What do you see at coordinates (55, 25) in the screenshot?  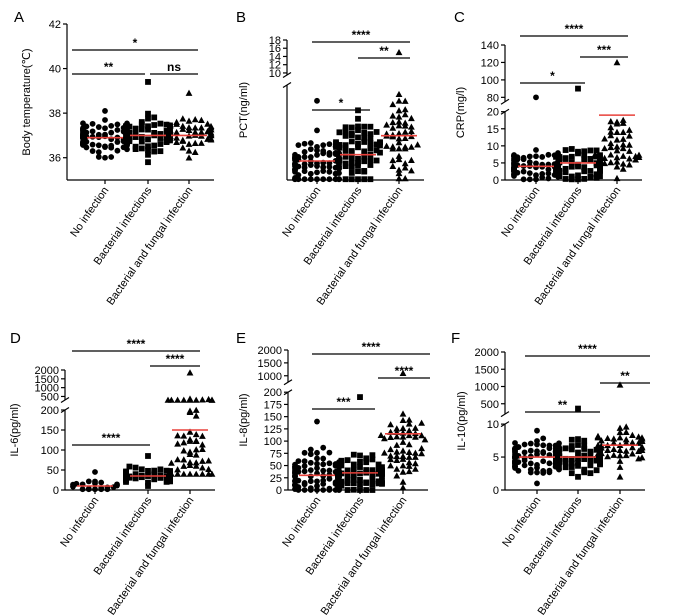 I see `y-tick-label: 42` at bounding box center [55, 25].